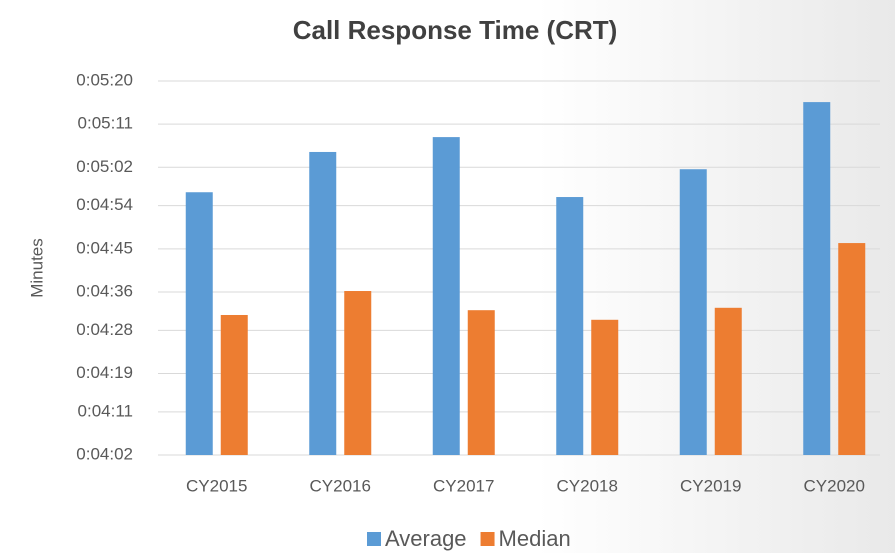 Image resolution: width=895 pixels, height=553 pixels. What do you see at coordinates (587, 485) in the screenshot?
I see `x-tick-label: CY2018` at bounding box center [587, 485].